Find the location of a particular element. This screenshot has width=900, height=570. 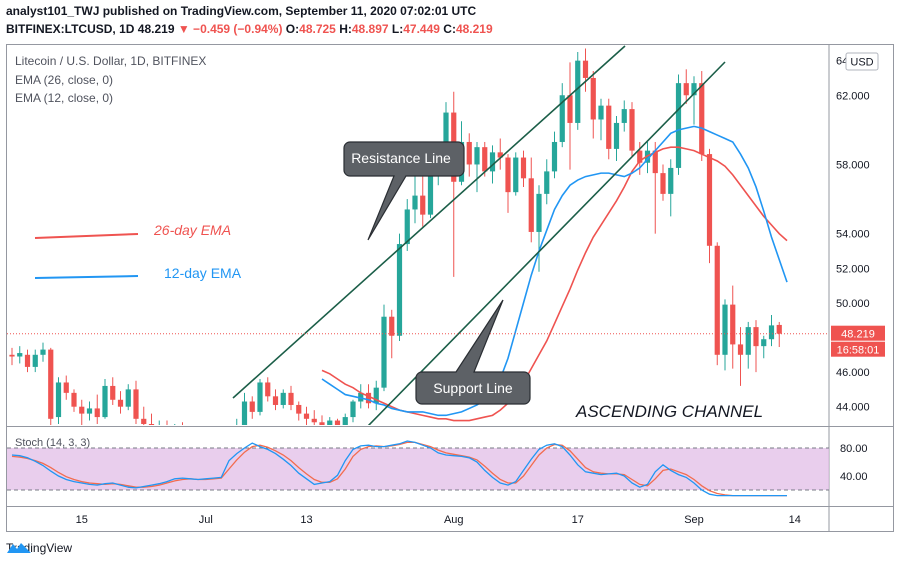

currency-button is located at coordinates (862, 61).